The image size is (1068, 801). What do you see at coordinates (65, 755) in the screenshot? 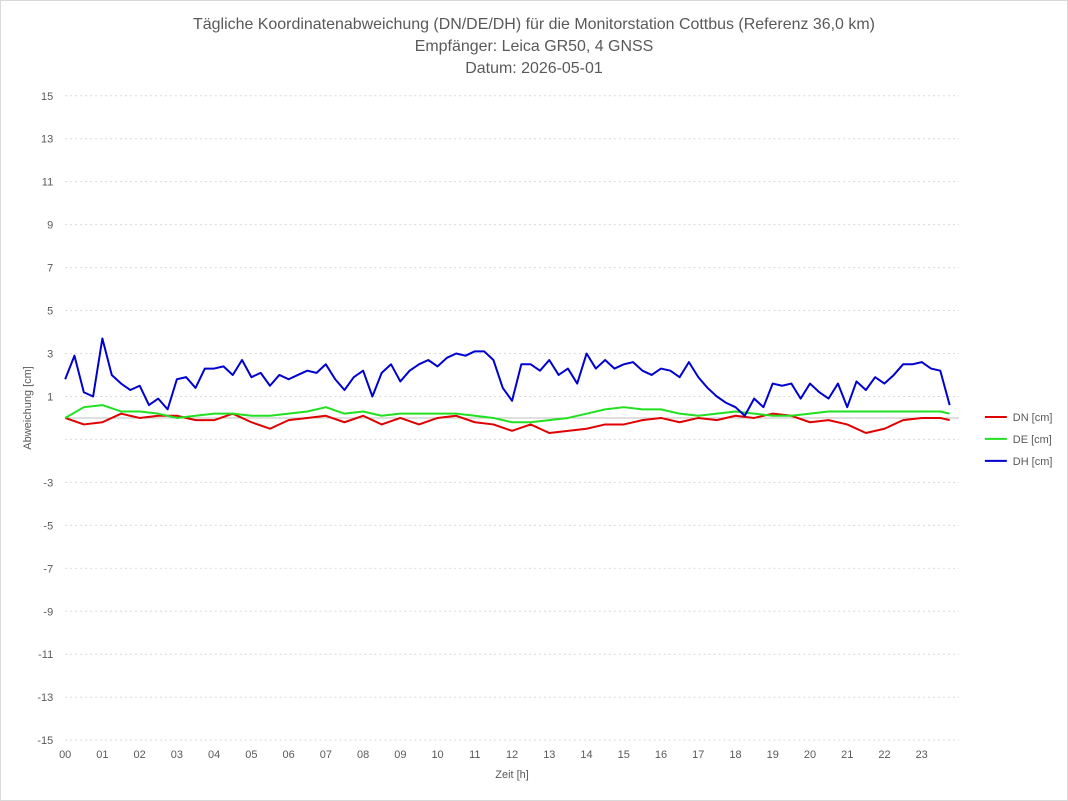
I see `x-tick-label: 00` at bounding box center [65, 755].